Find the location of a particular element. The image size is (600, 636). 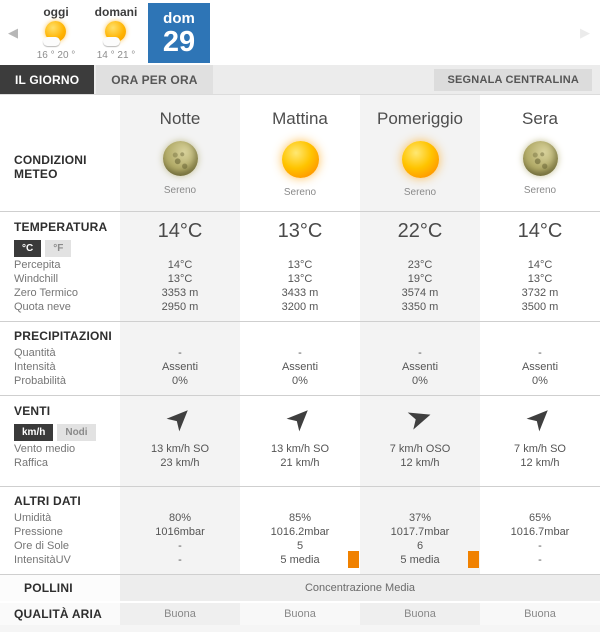

cell: 3732 m is located at coordinates (540, 293).